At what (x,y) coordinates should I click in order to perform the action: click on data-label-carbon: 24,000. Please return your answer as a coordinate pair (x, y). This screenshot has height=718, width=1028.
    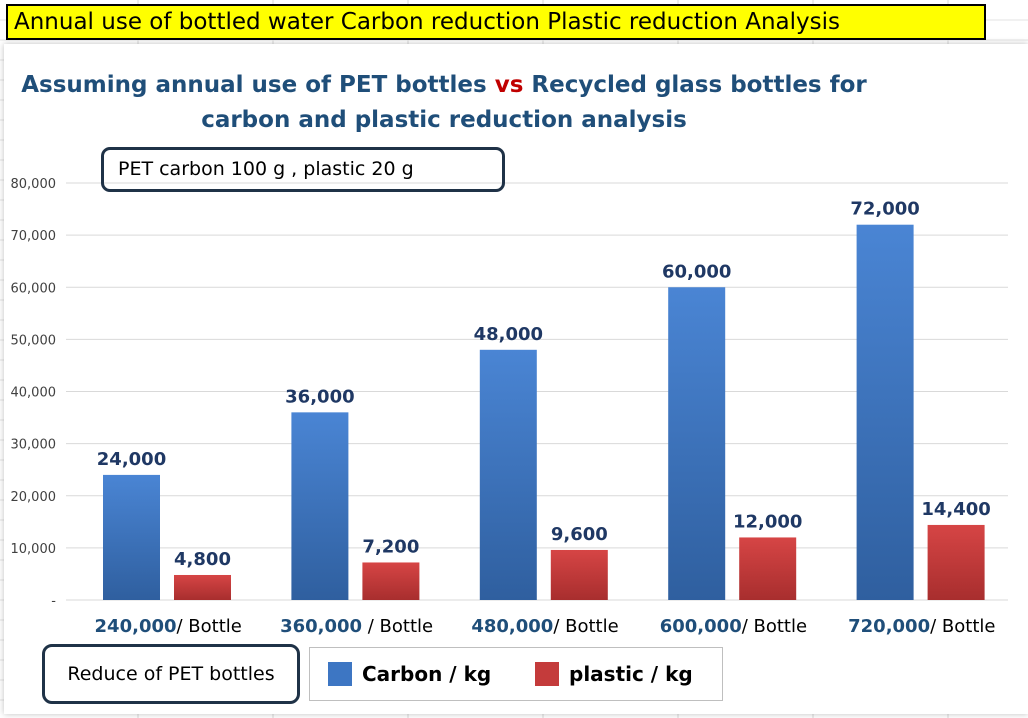
    Looking at the image, I should click on (131, 459).